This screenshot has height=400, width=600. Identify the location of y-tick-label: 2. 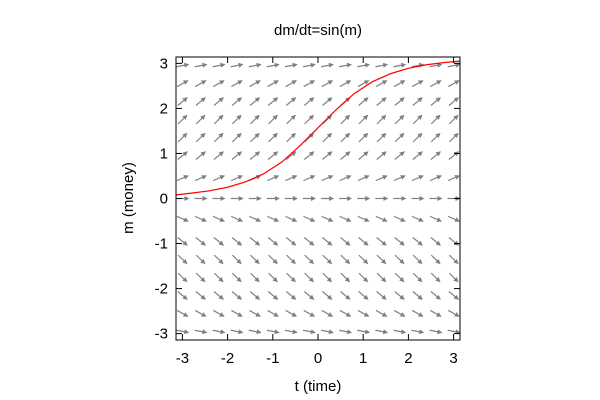
(164, 108).